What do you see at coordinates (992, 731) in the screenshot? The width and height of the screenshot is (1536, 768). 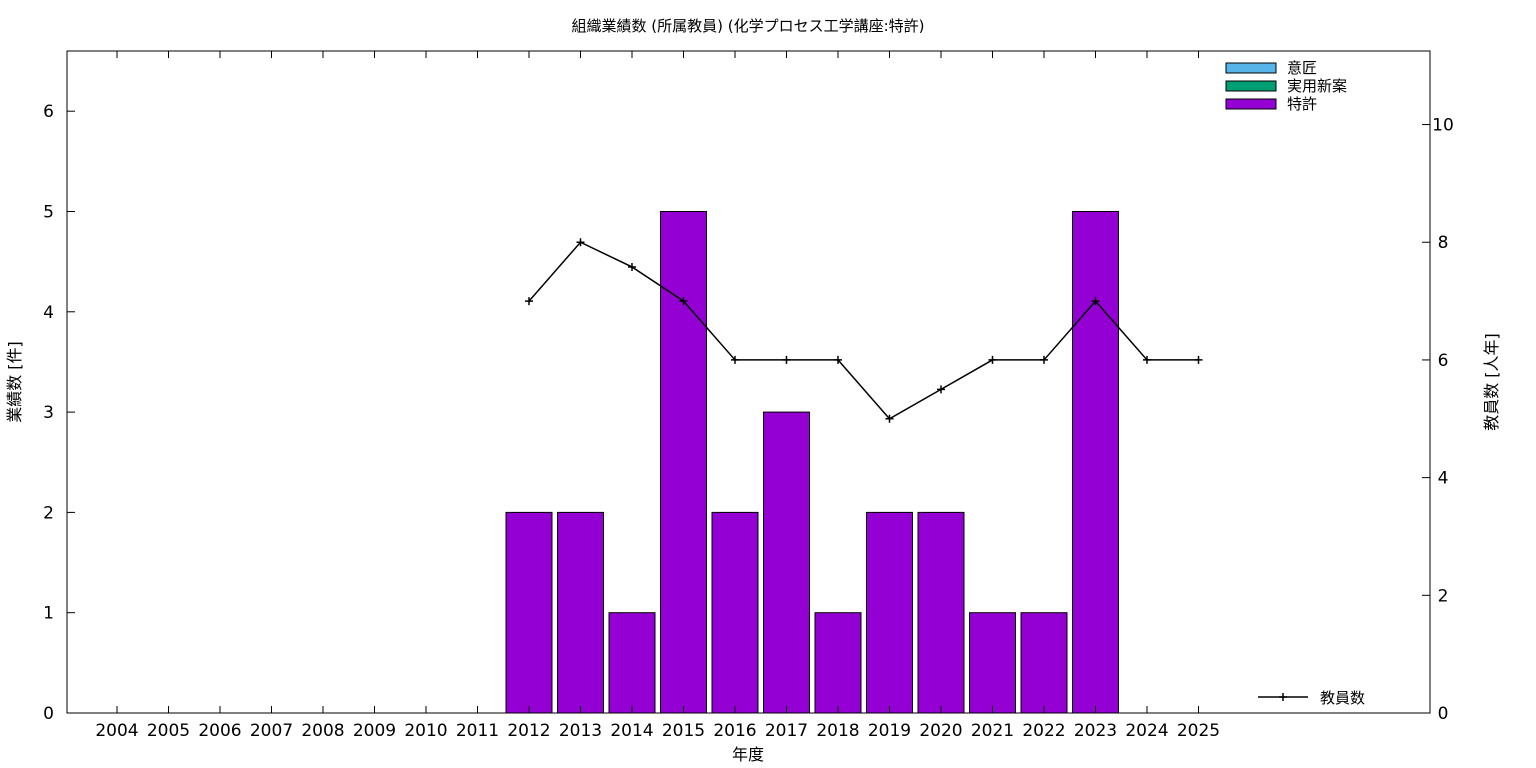 I see `x-tick-label-2021: 2021` at bounding box center [992, 731].